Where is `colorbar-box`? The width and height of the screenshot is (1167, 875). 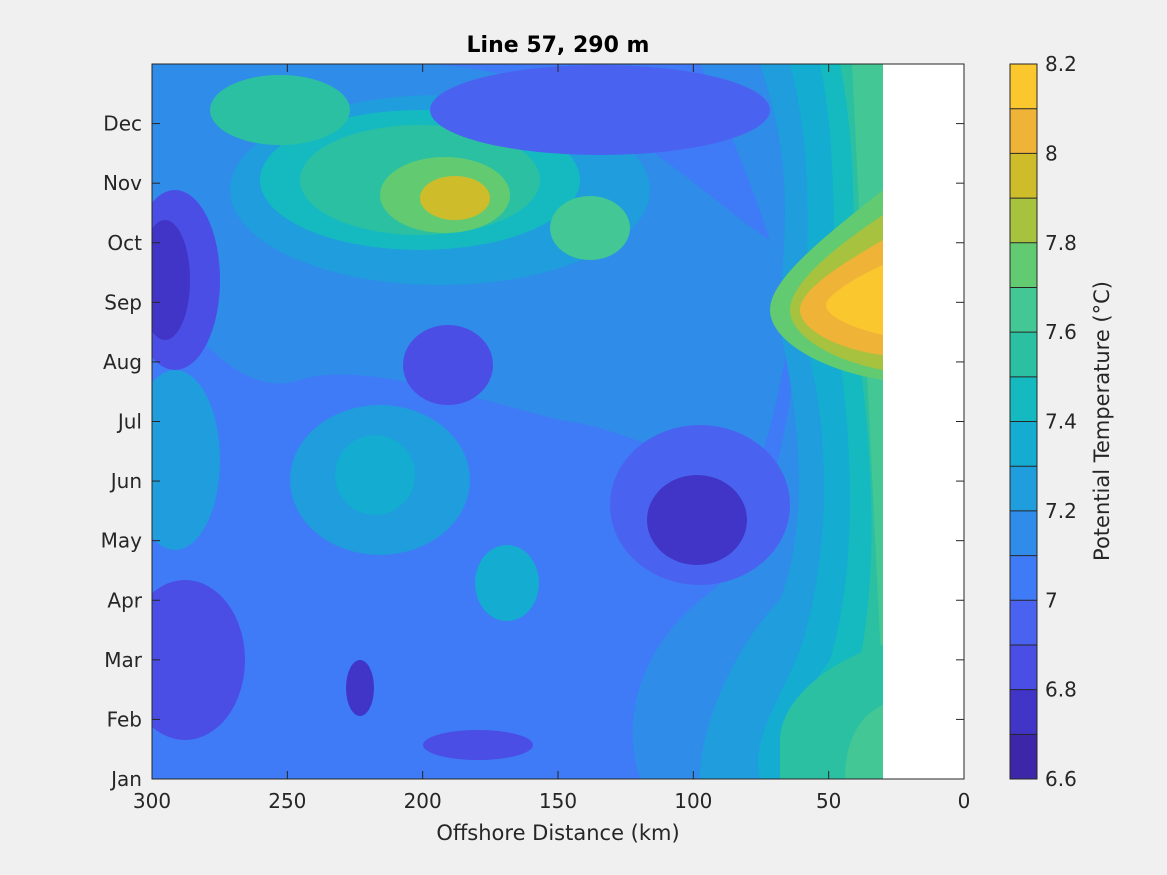 colorbar-box is located at coordinates (1023, 421).